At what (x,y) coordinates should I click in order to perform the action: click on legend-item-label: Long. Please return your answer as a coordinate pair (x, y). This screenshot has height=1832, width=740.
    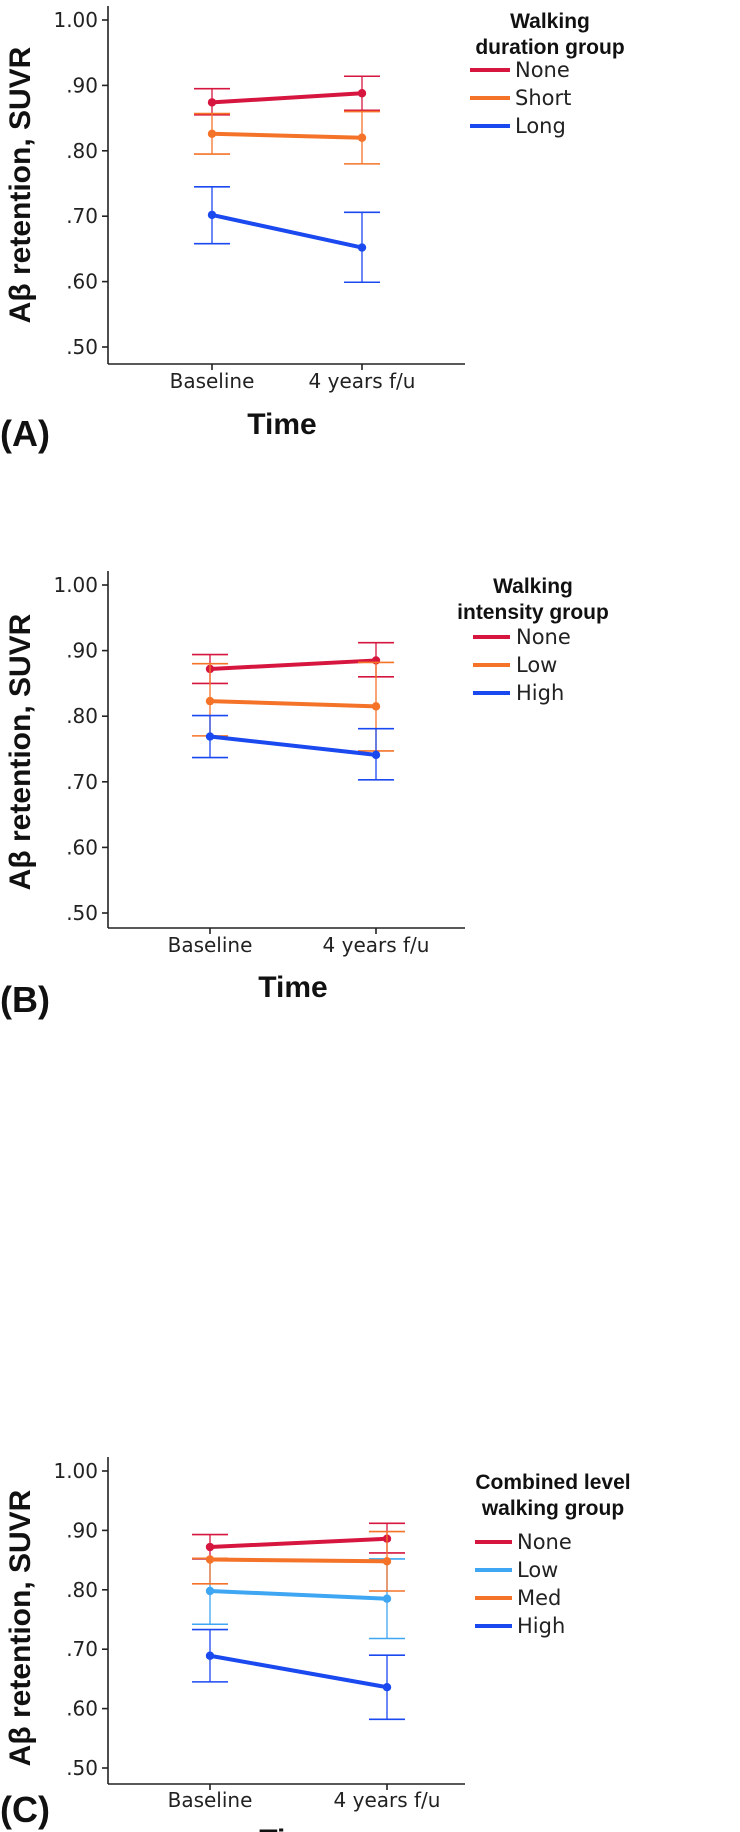
    Looking at the image, I should click on (540, 126).